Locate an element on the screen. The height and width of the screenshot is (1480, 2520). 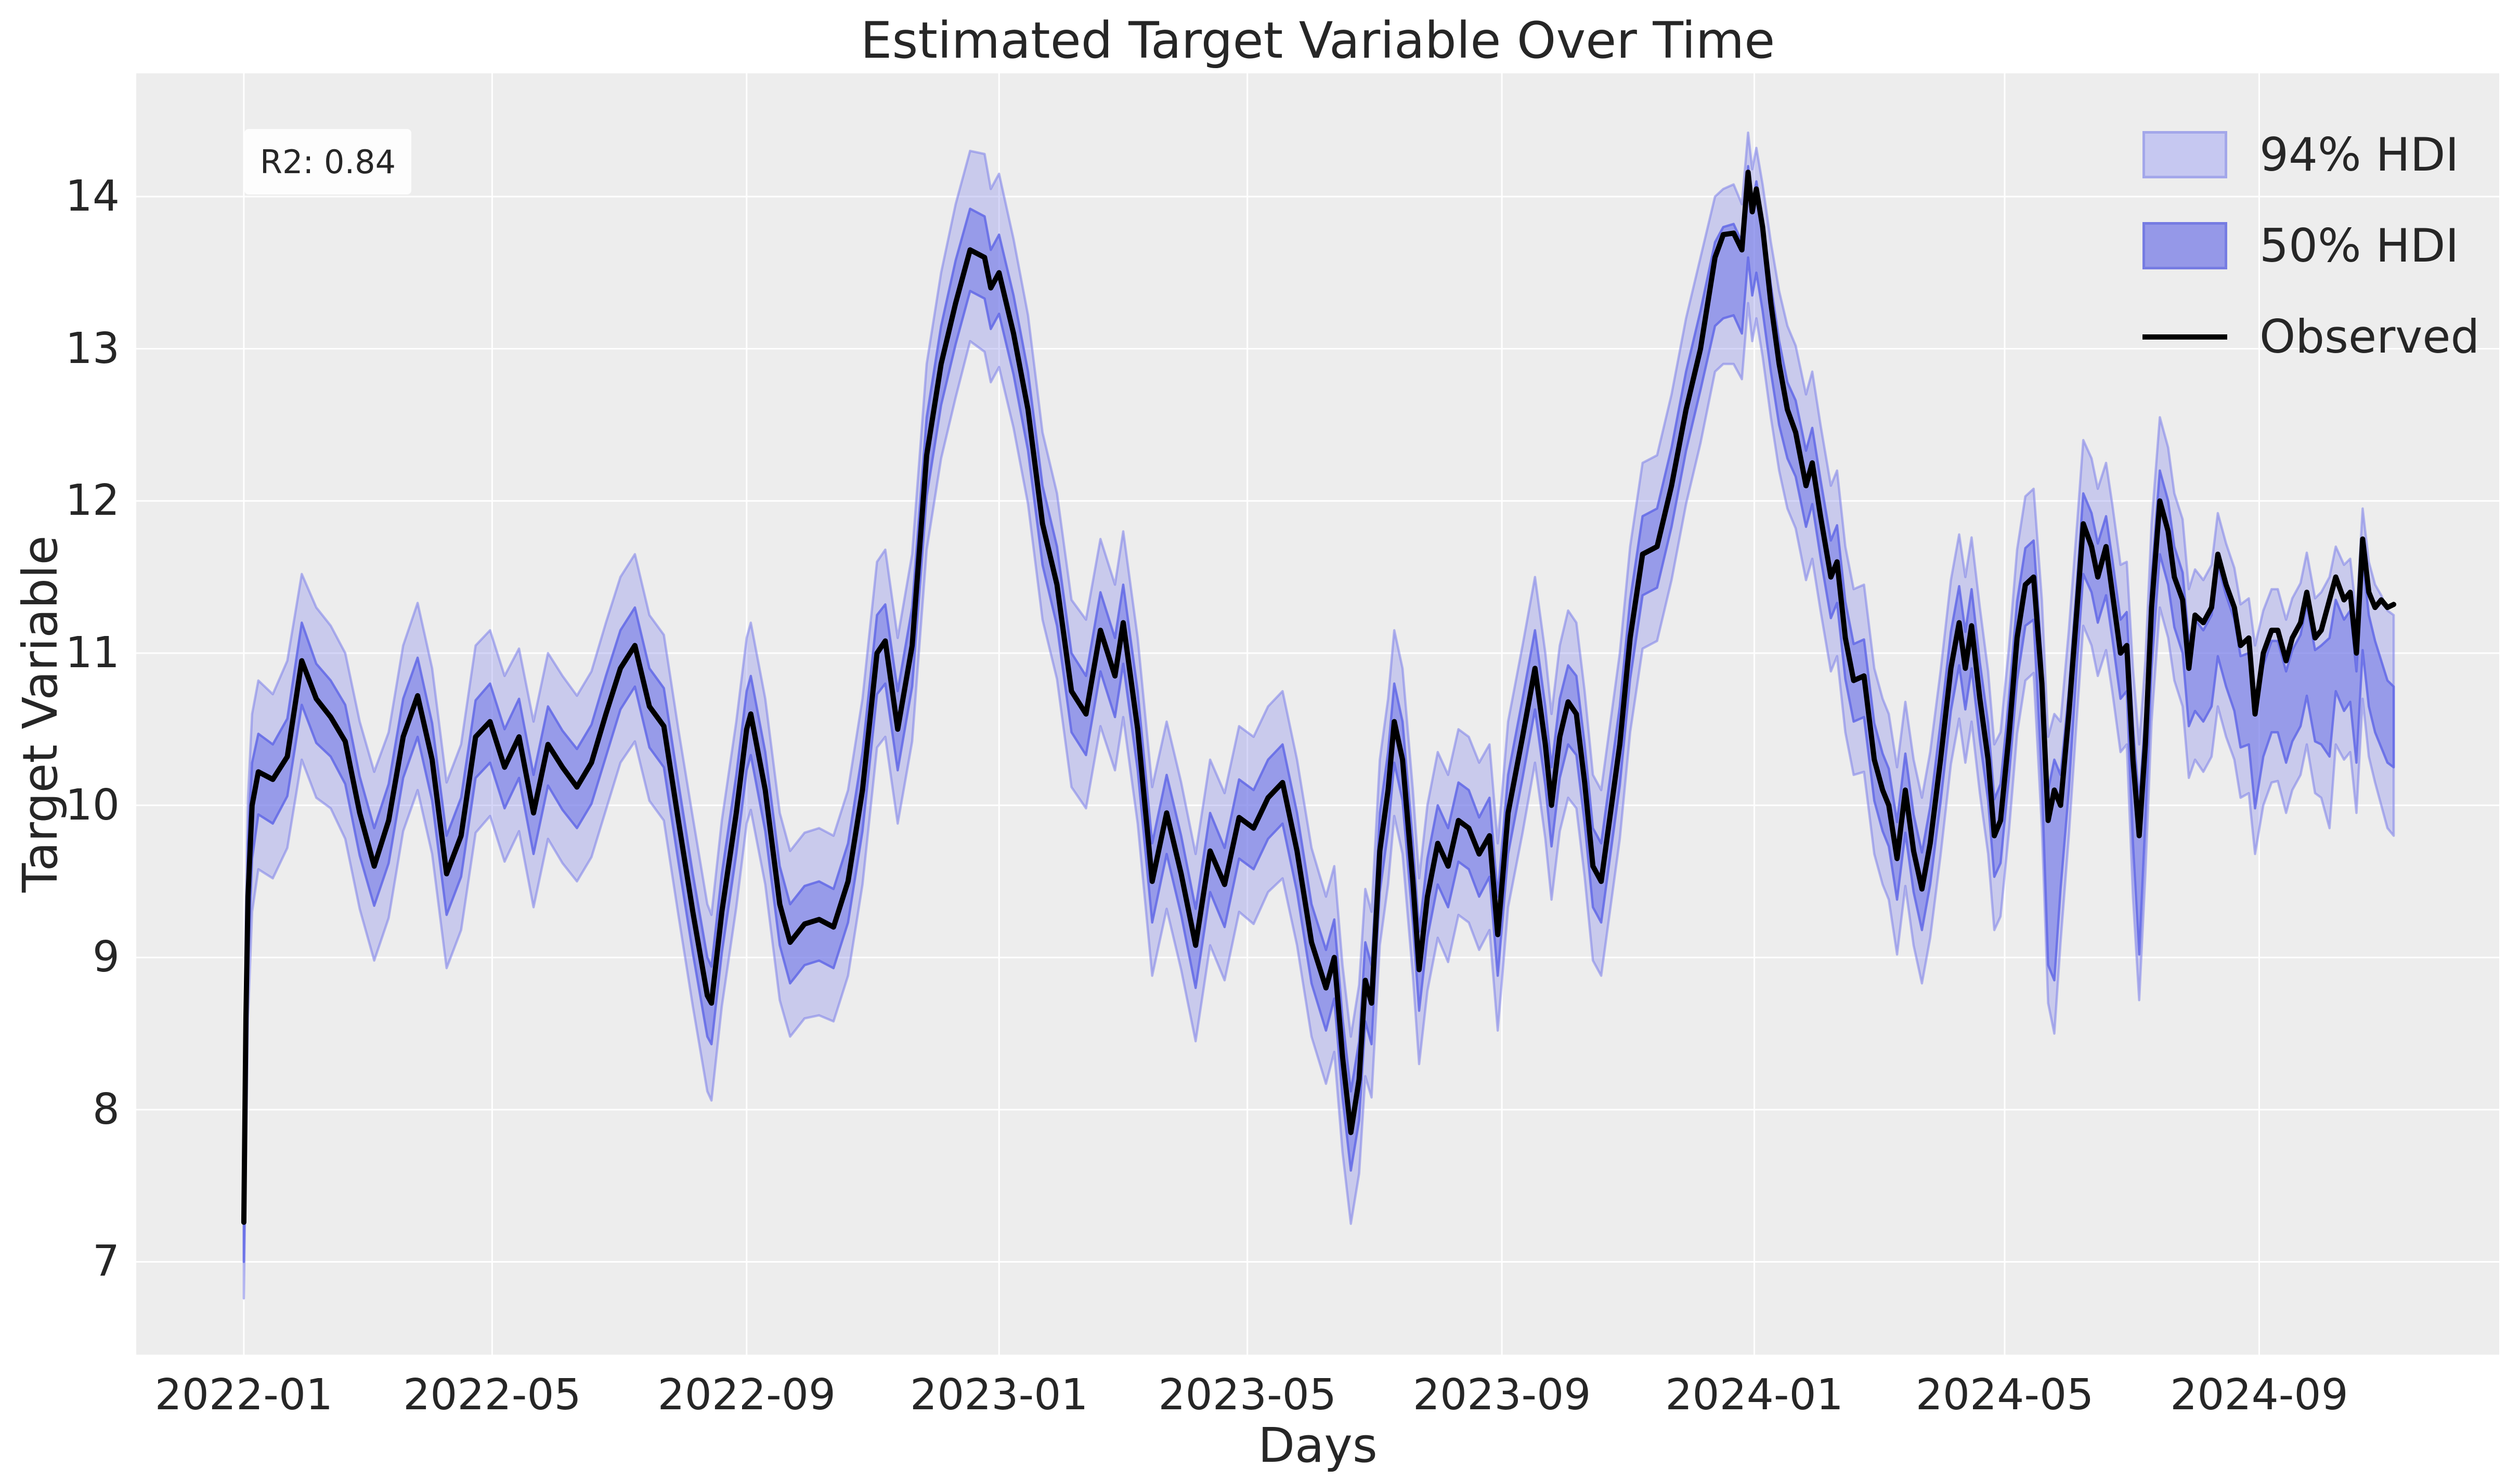
chart-title: Estimated Target Variable Over Time is located at coordinates (1317, 40).